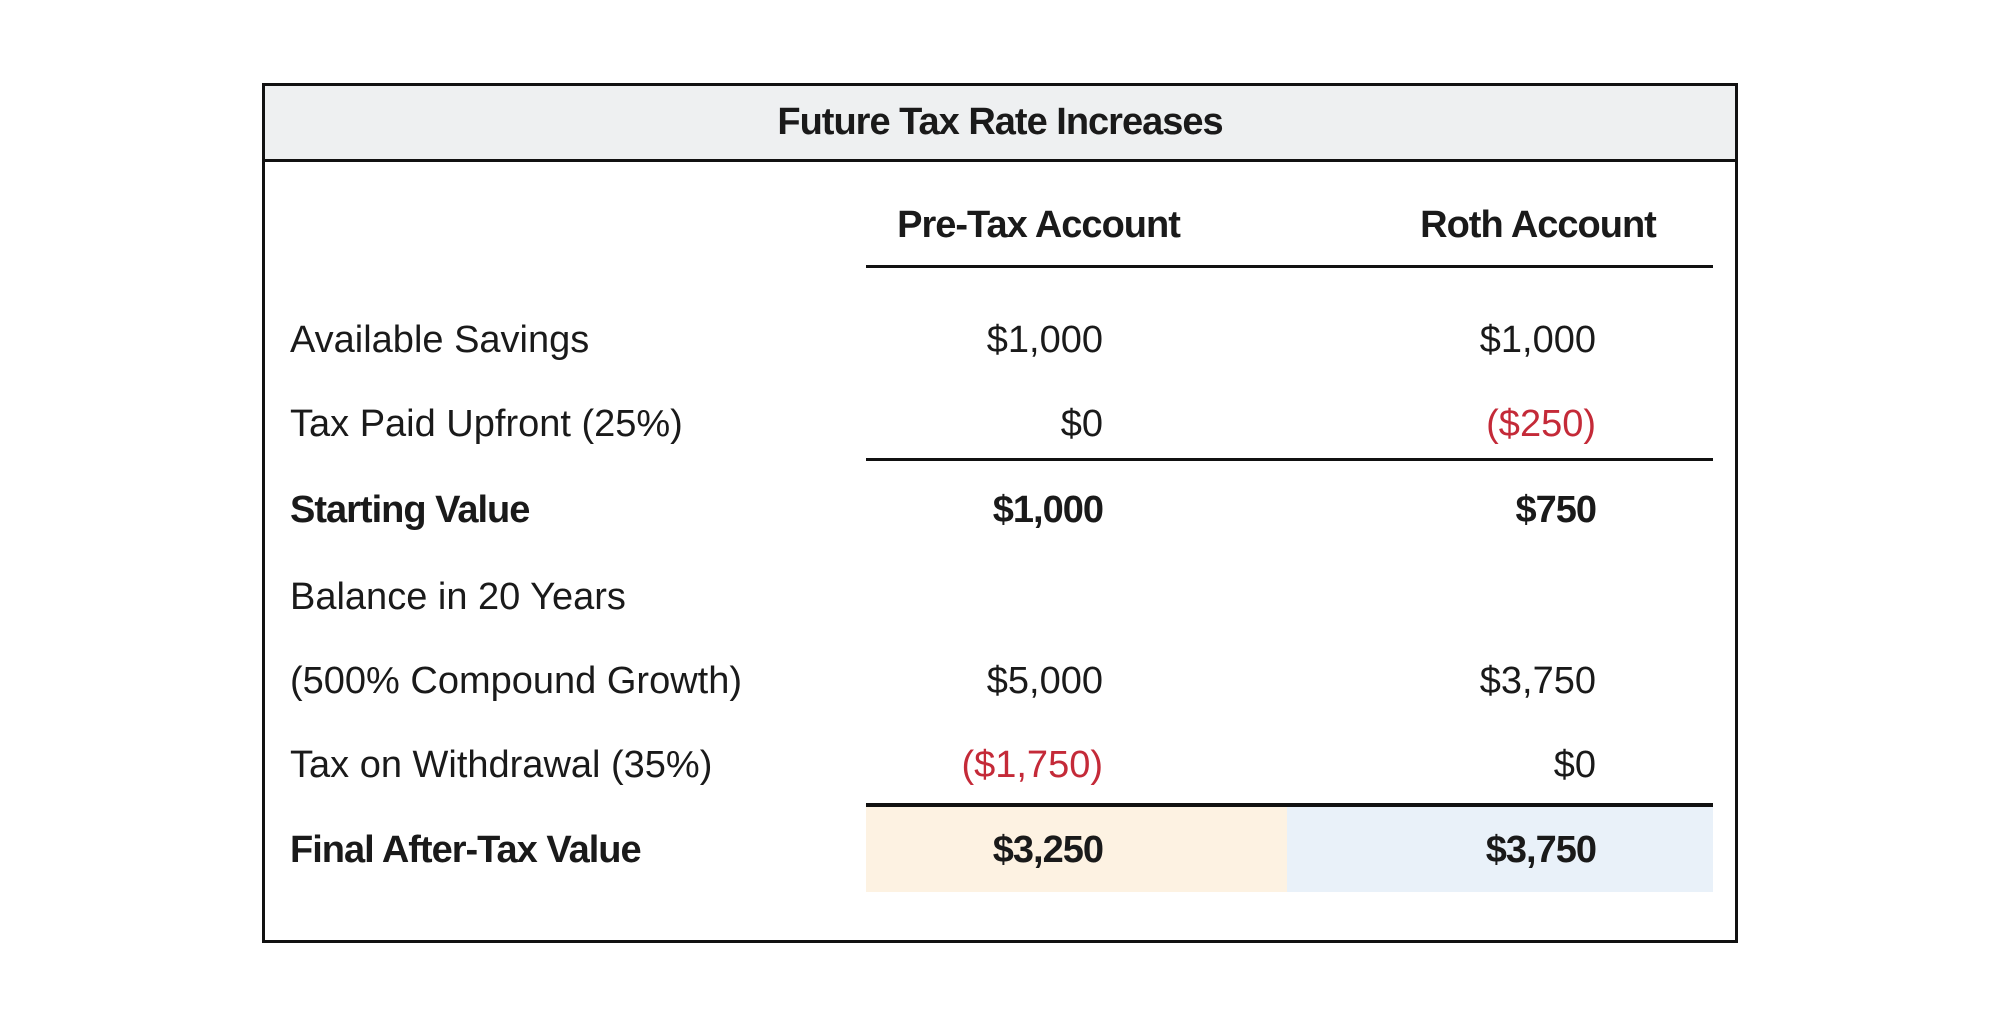 This screenshot has width=2000, height=1015. I want to click on row-label: Available Savings, so click(440, 340).